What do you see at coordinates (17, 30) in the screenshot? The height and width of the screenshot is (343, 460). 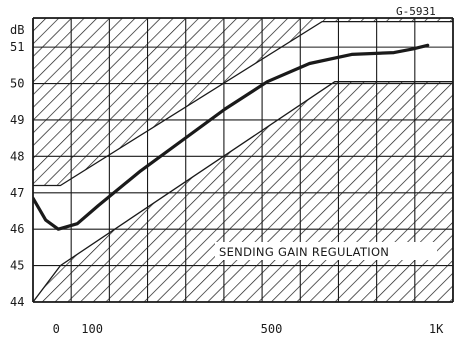 I see `y-axis-unit-label: dB` at bounding box center [17, 30].